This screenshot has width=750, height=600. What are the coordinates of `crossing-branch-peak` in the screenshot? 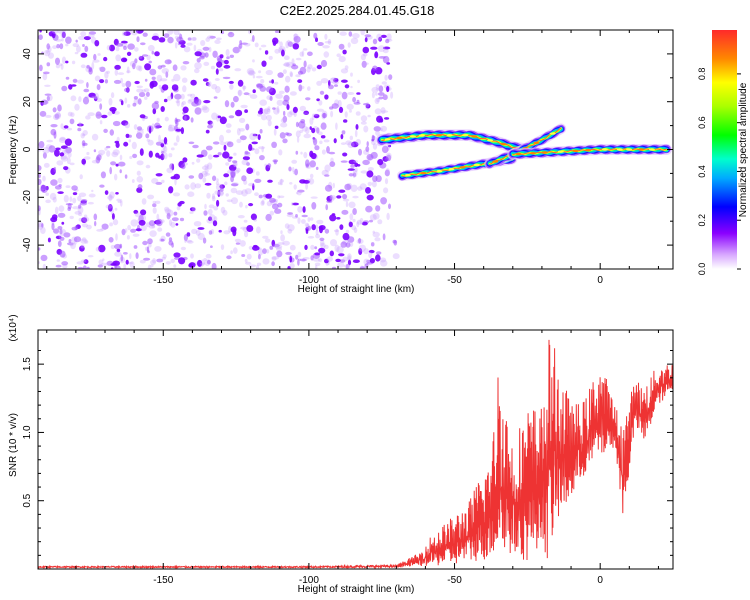 It's located at (536, 142).